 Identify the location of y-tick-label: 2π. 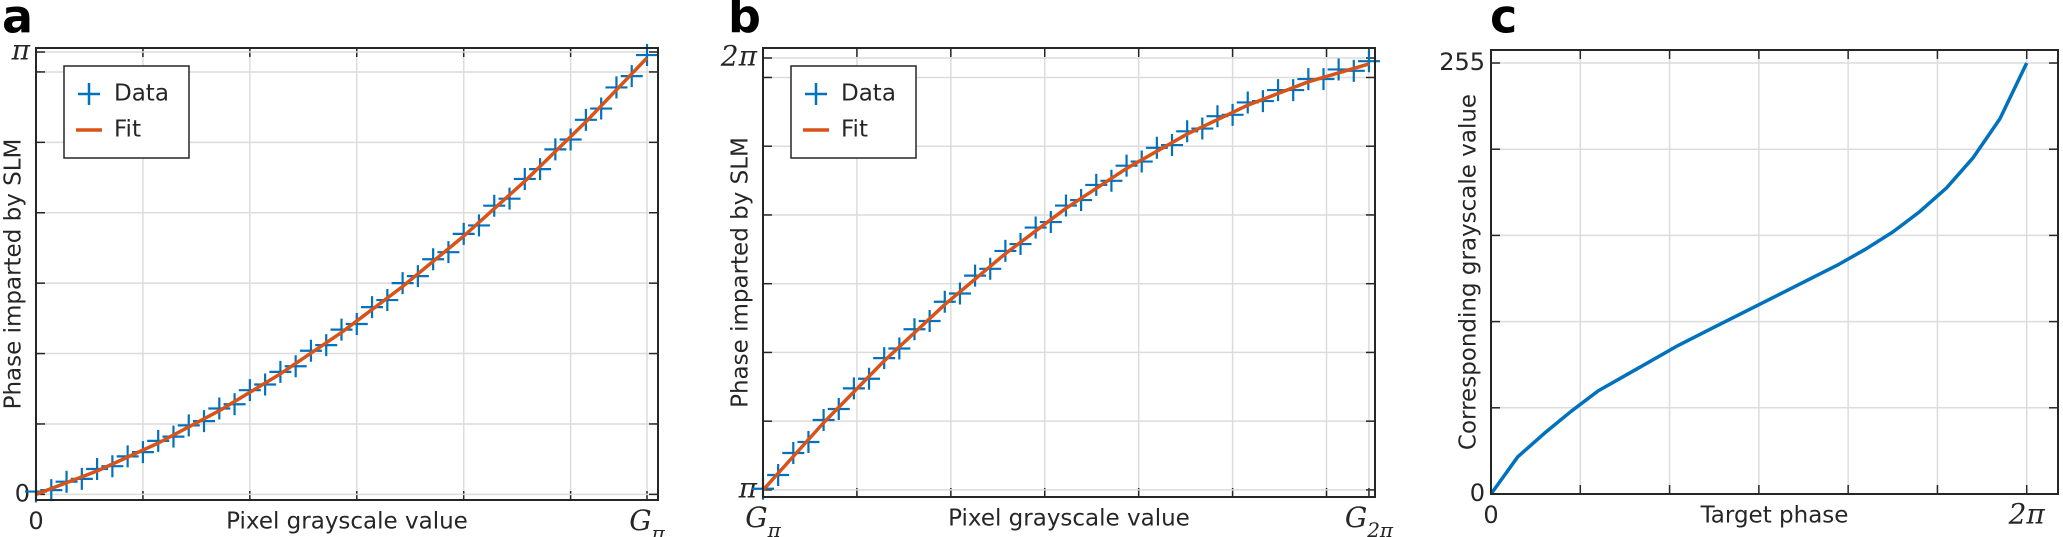
(739, 56).